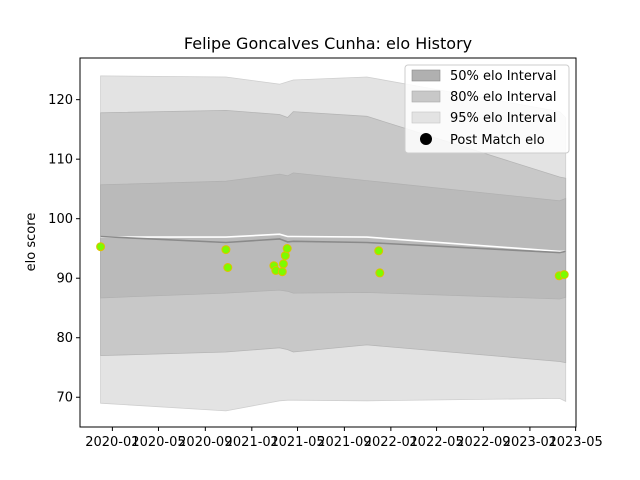  Describe the element at coordinates (503, 118) in the screenshot. I see `legend-label-95: 95% elo Interval` at that location.